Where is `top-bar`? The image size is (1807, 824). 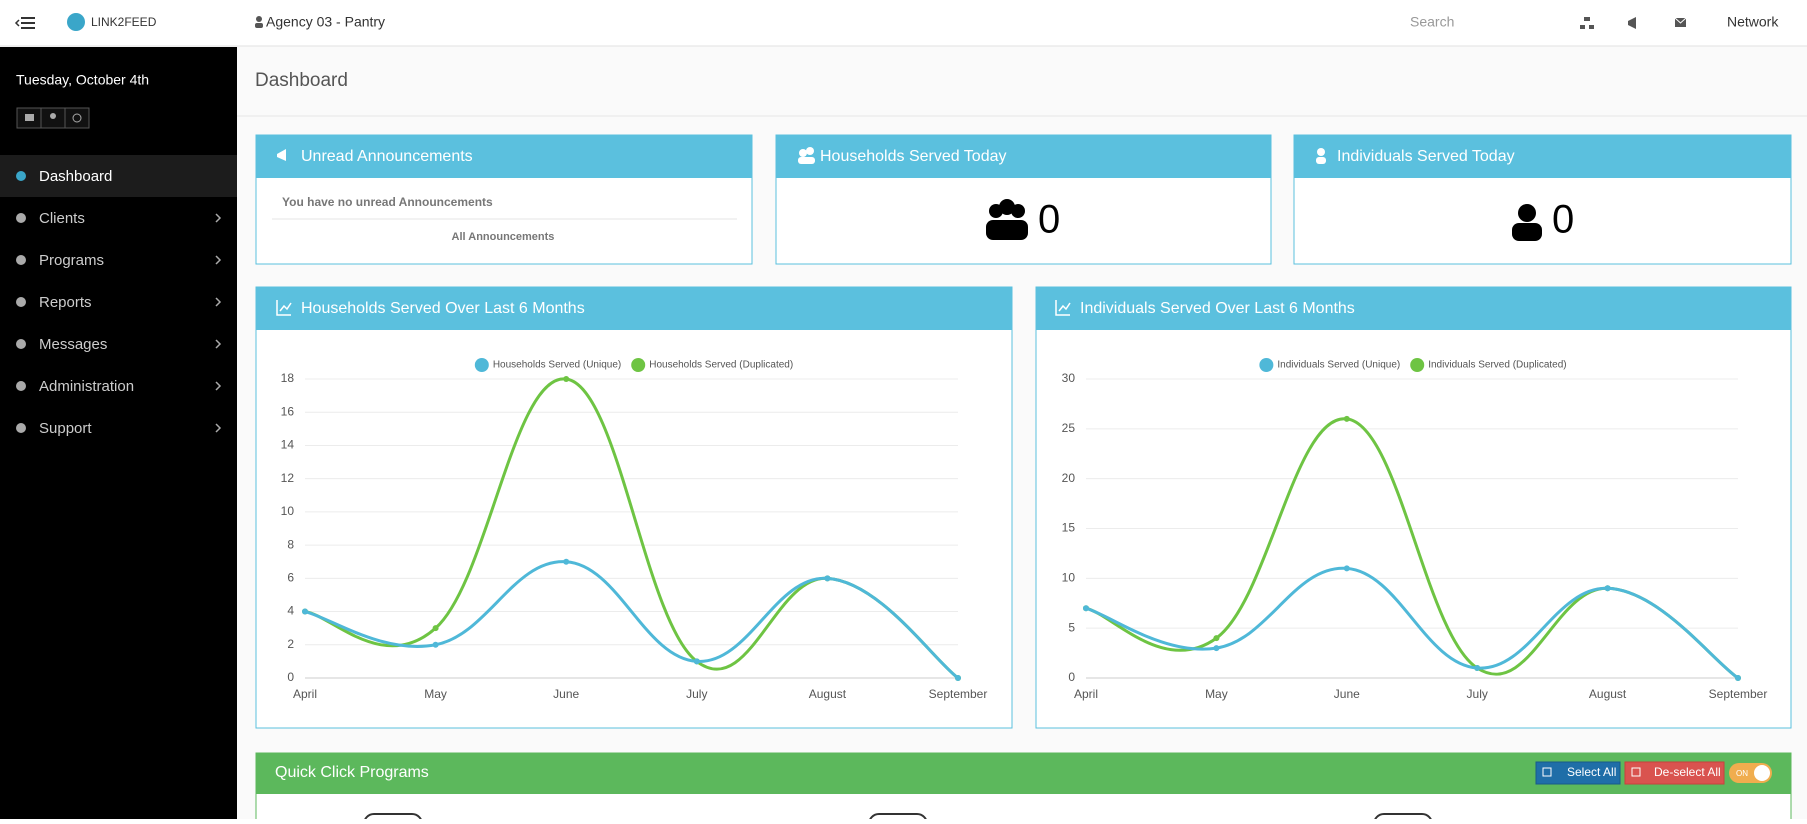 top-bar is located at coordinates (903, 23).